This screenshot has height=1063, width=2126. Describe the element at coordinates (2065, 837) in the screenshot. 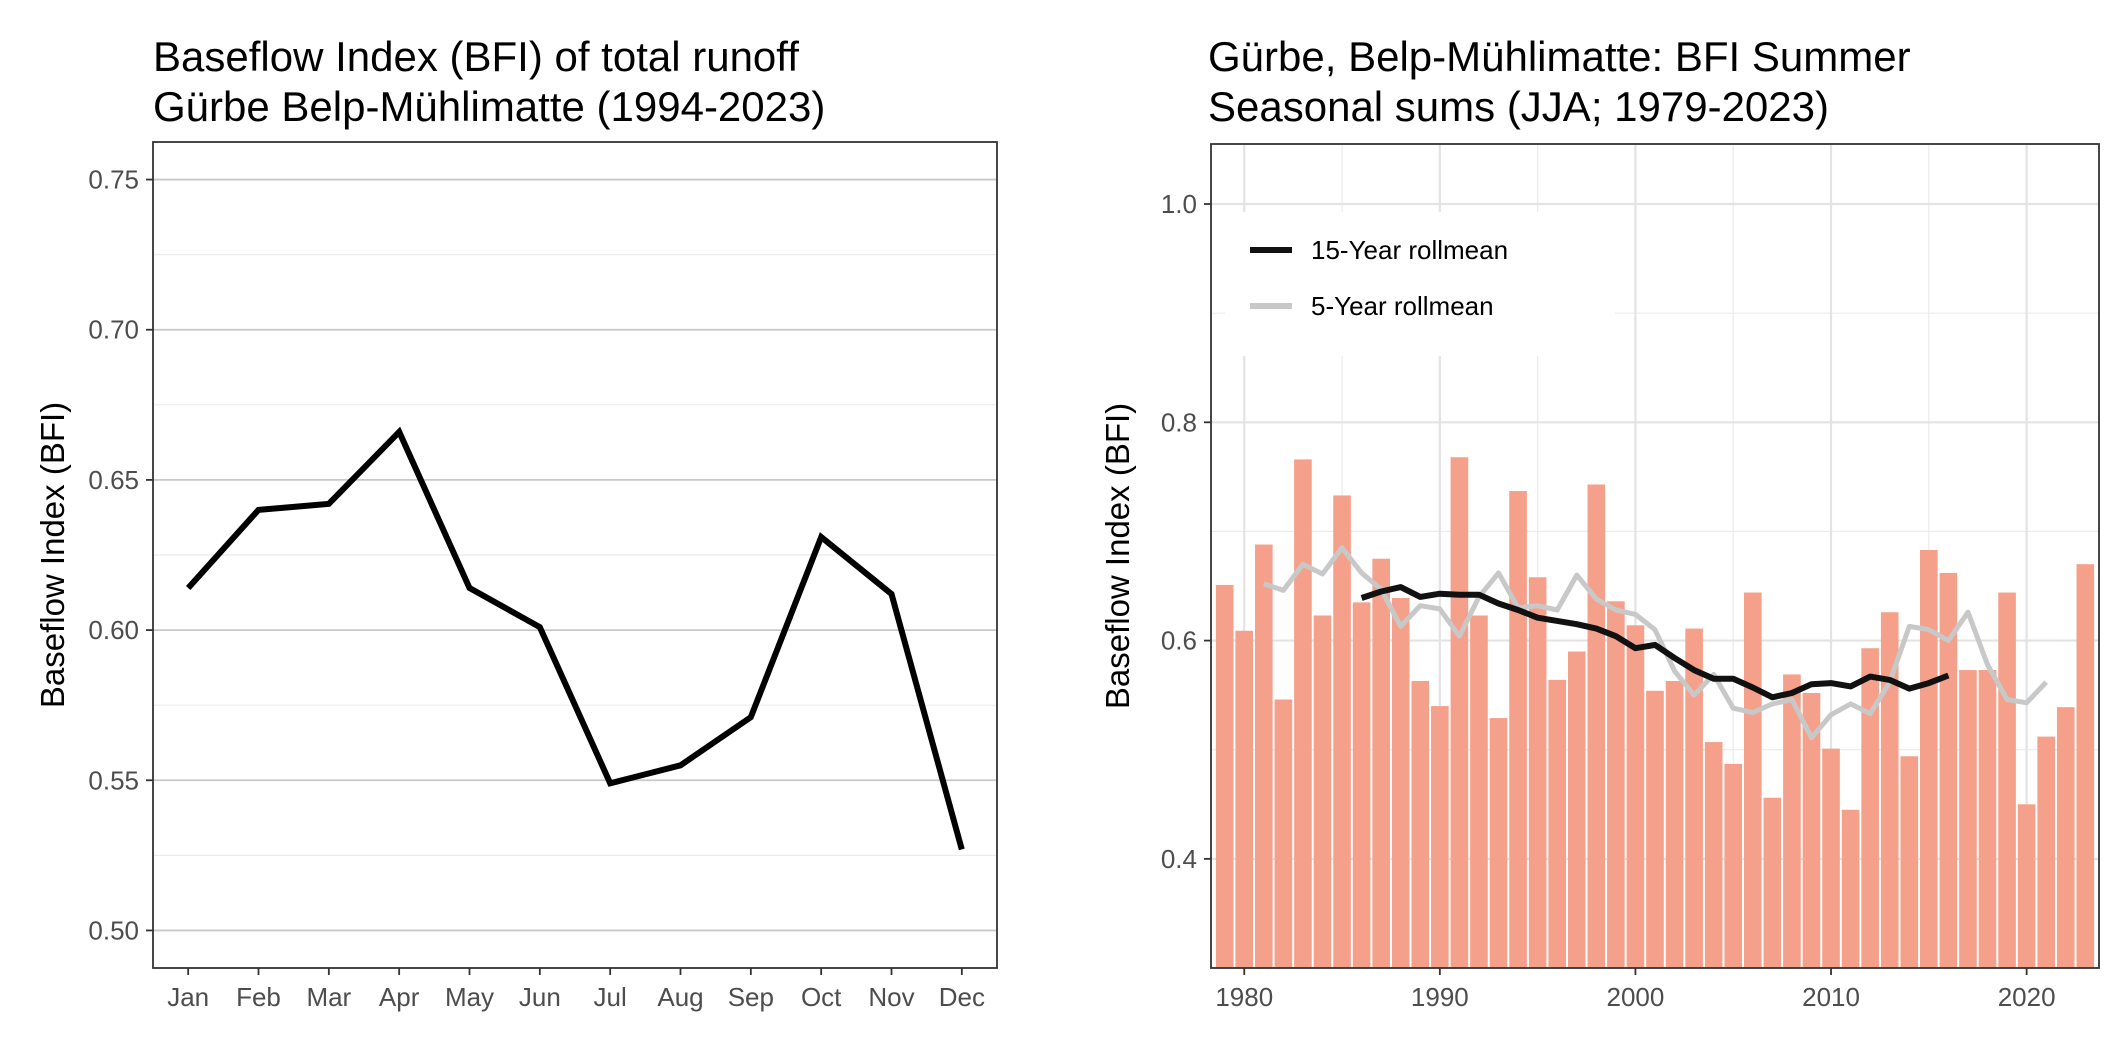

I see `bfi-bar: 2022: 0.539` at that location.